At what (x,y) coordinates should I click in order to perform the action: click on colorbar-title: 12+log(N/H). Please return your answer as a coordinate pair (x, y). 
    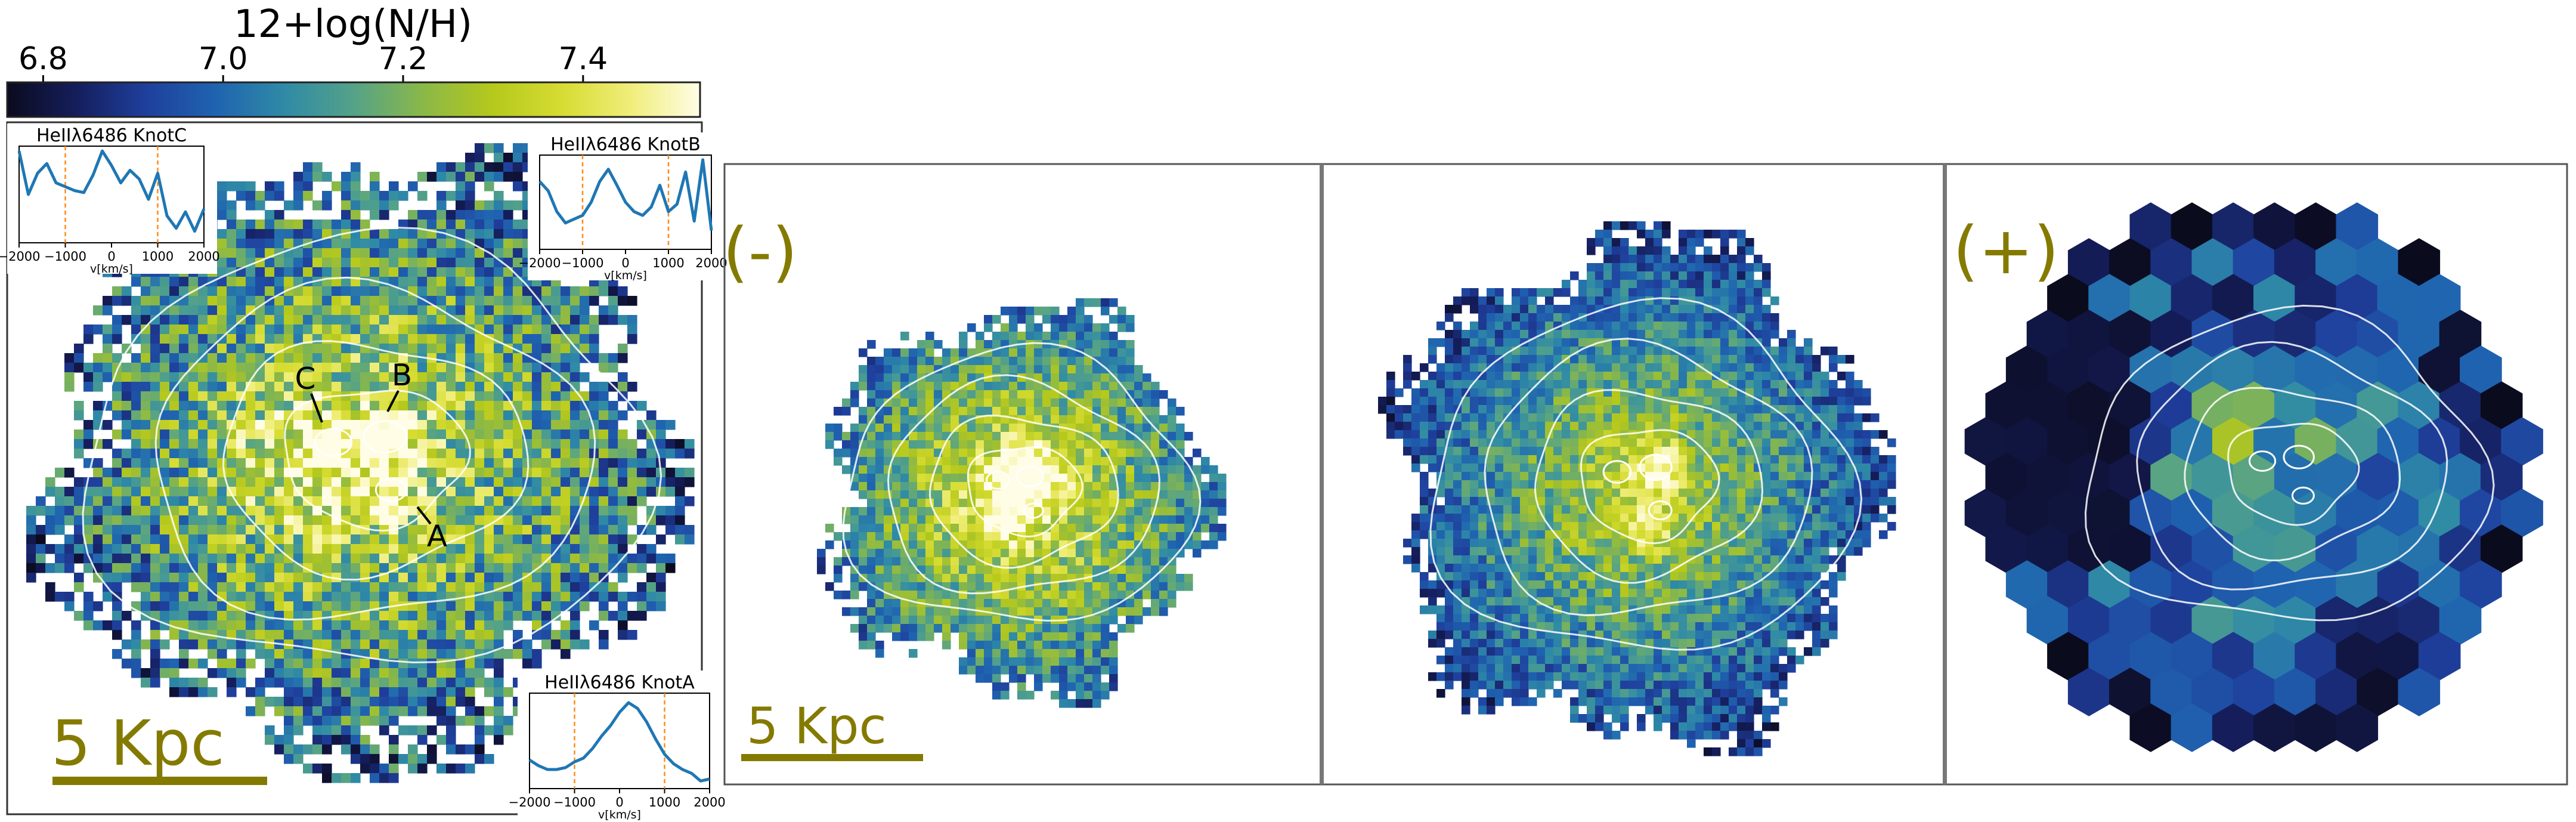
    Looking at the image, I should click on (353, 25).